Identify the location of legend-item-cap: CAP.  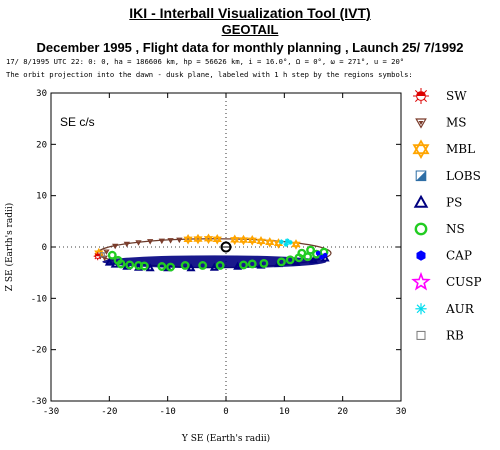
(444, 256).